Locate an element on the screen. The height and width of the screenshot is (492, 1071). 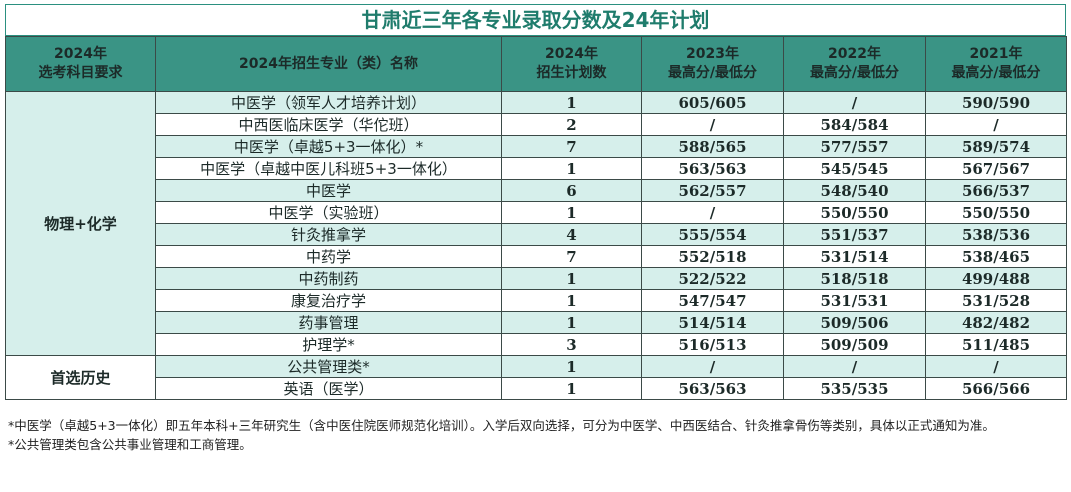
major-cell: 中医学（卓越5+3一体化）* is located at coordinates (328, 146).